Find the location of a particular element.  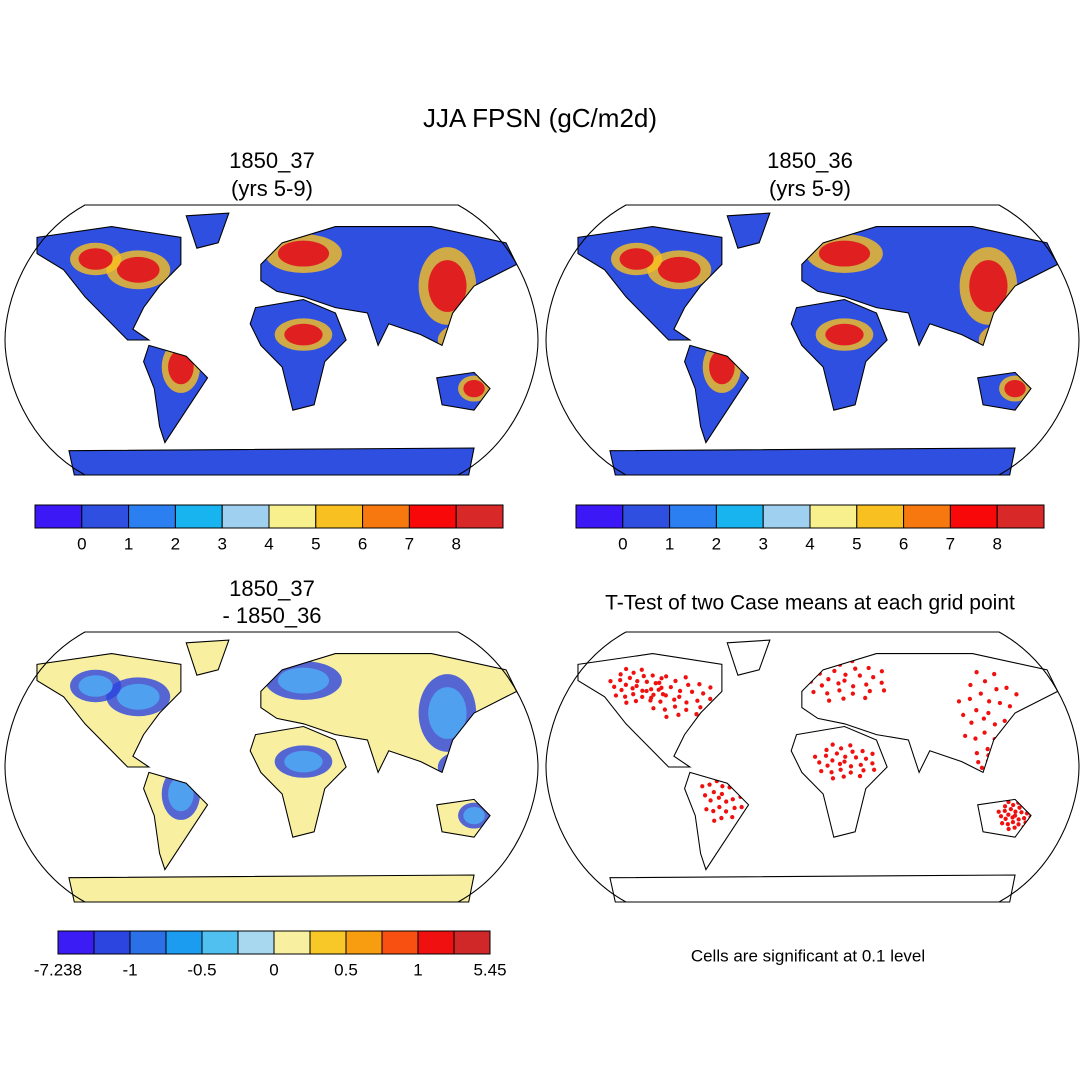

colorbar-label: 5.45 is located at coordinates (489, 969).